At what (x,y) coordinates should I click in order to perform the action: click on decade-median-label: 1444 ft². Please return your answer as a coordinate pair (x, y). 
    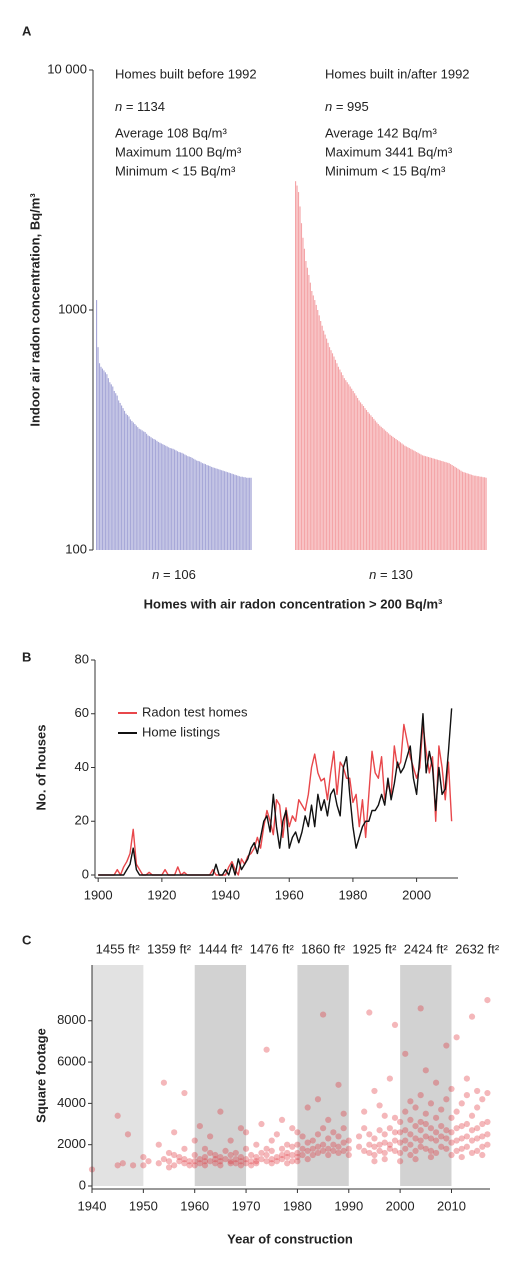
    Looking at the image, I should click on (220, 948).